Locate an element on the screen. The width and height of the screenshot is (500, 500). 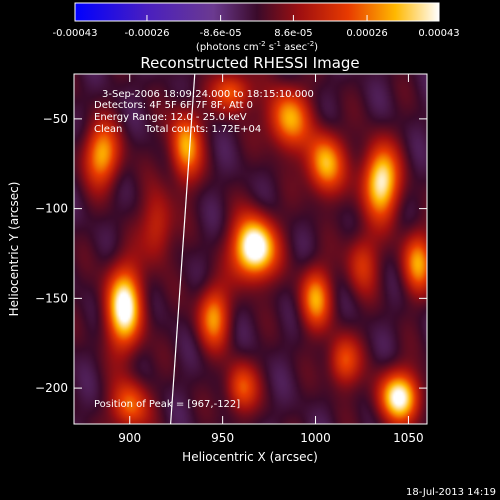
y-tick-label: −50 is located at coordinates (55, 119).